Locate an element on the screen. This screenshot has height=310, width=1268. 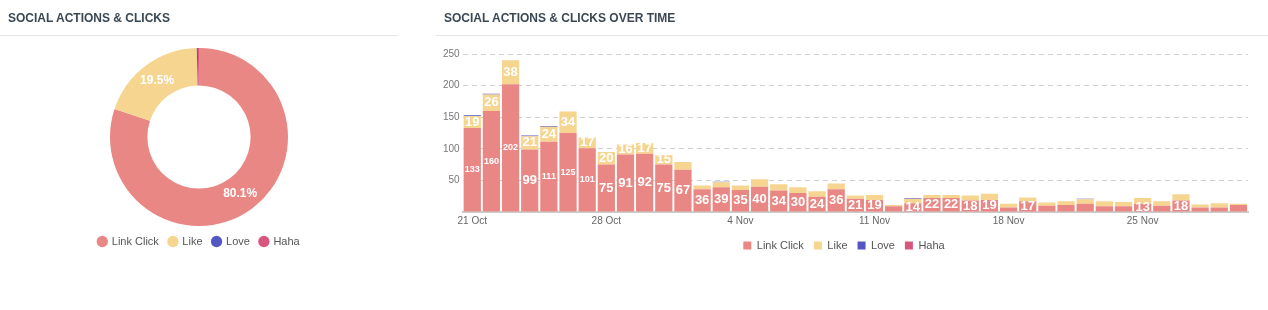
y-tick-label: 50 is located at coordinates (454, 180).